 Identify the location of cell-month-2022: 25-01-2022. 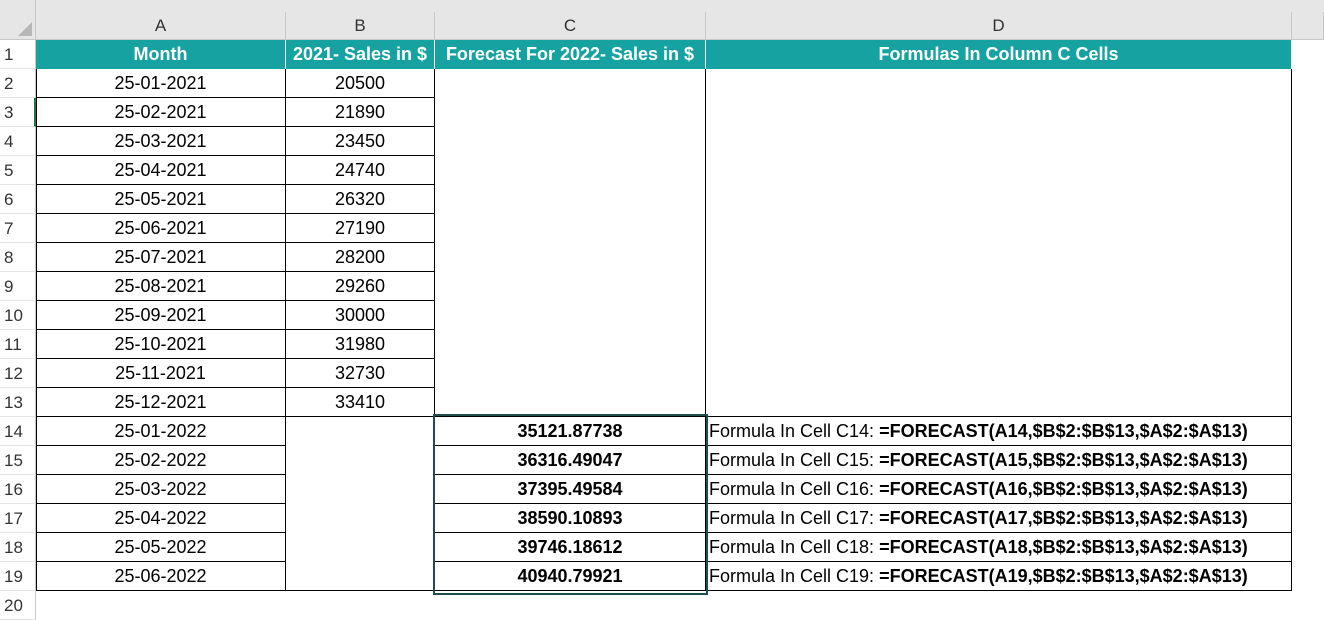
(161, 431).